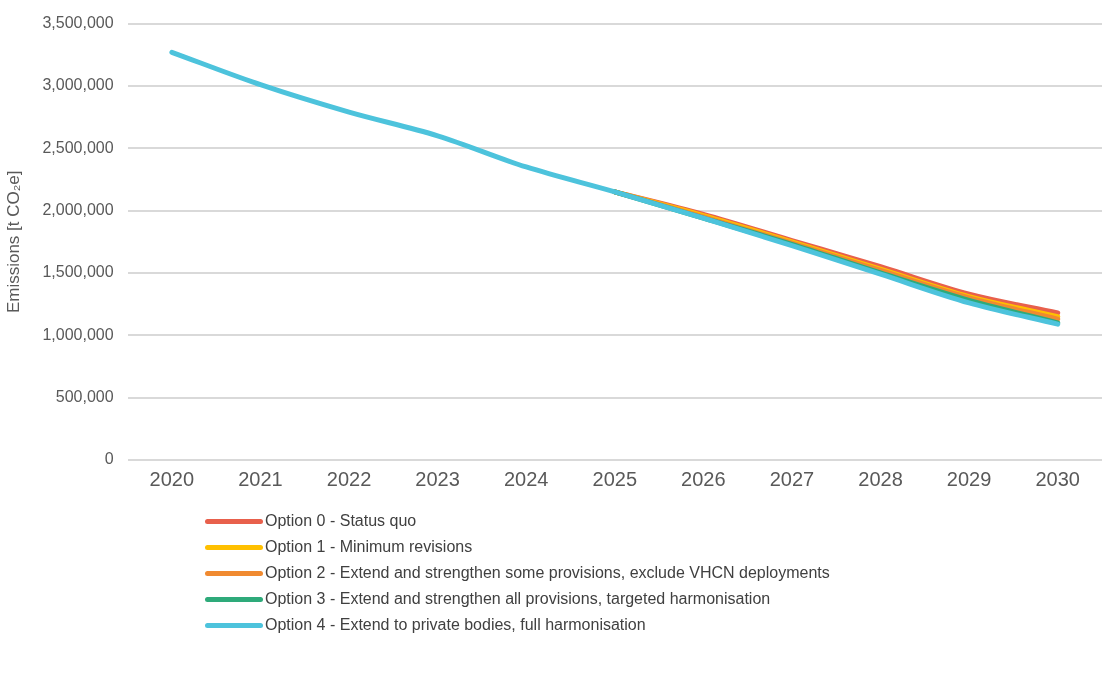 This screenshot has width=1110, height=690. I want to click on x-tick-label: 2020, so click(172, 478).